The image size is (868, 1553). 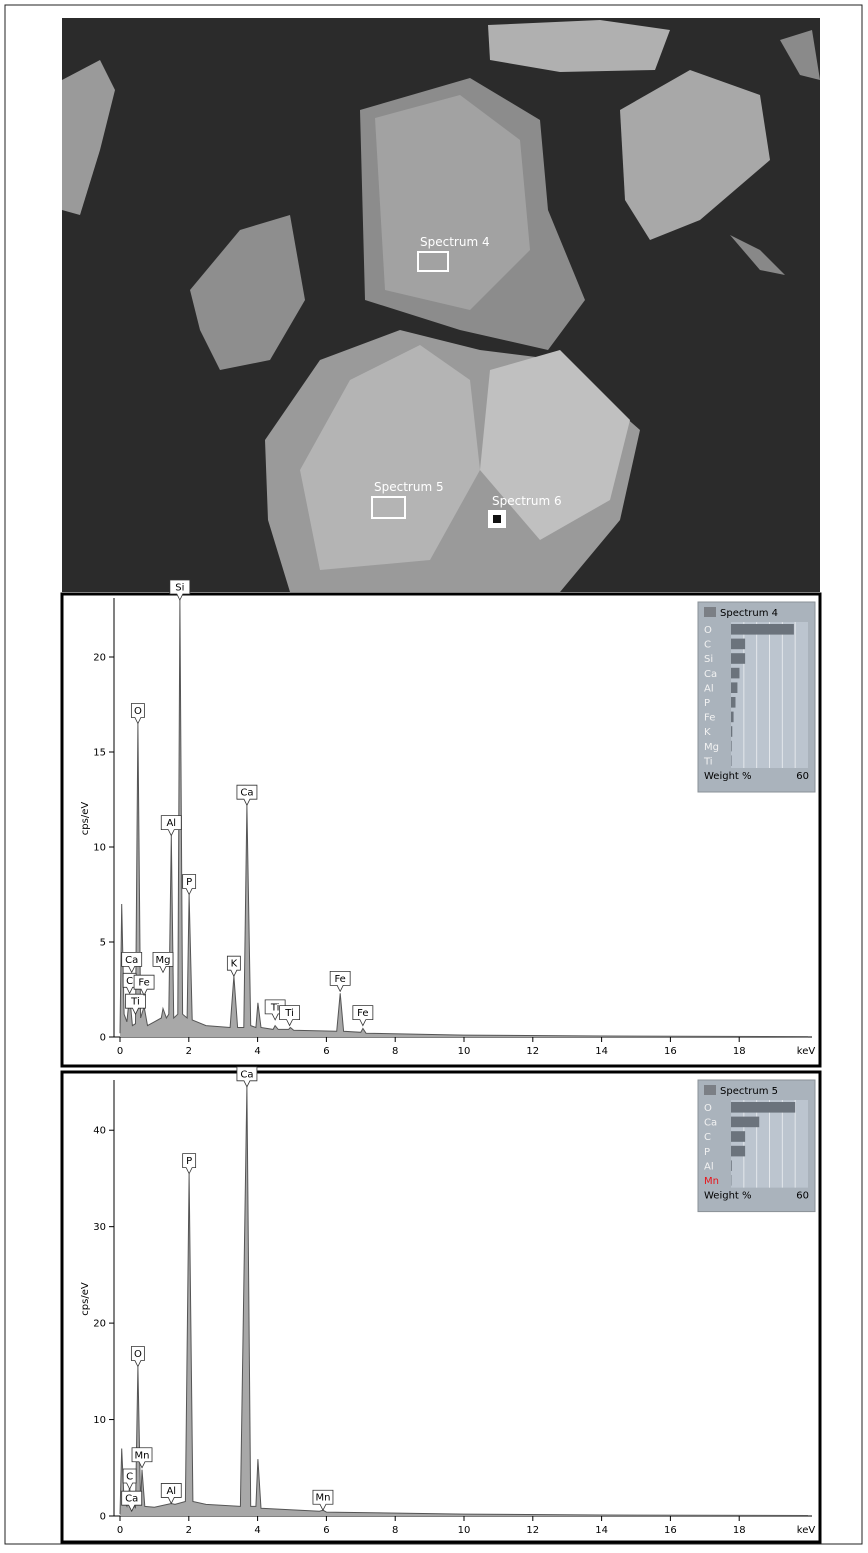 What do you see at coordinates (179, 588) in the screenshot?
I see `annotation: Si` at bounding box center [179, 588].